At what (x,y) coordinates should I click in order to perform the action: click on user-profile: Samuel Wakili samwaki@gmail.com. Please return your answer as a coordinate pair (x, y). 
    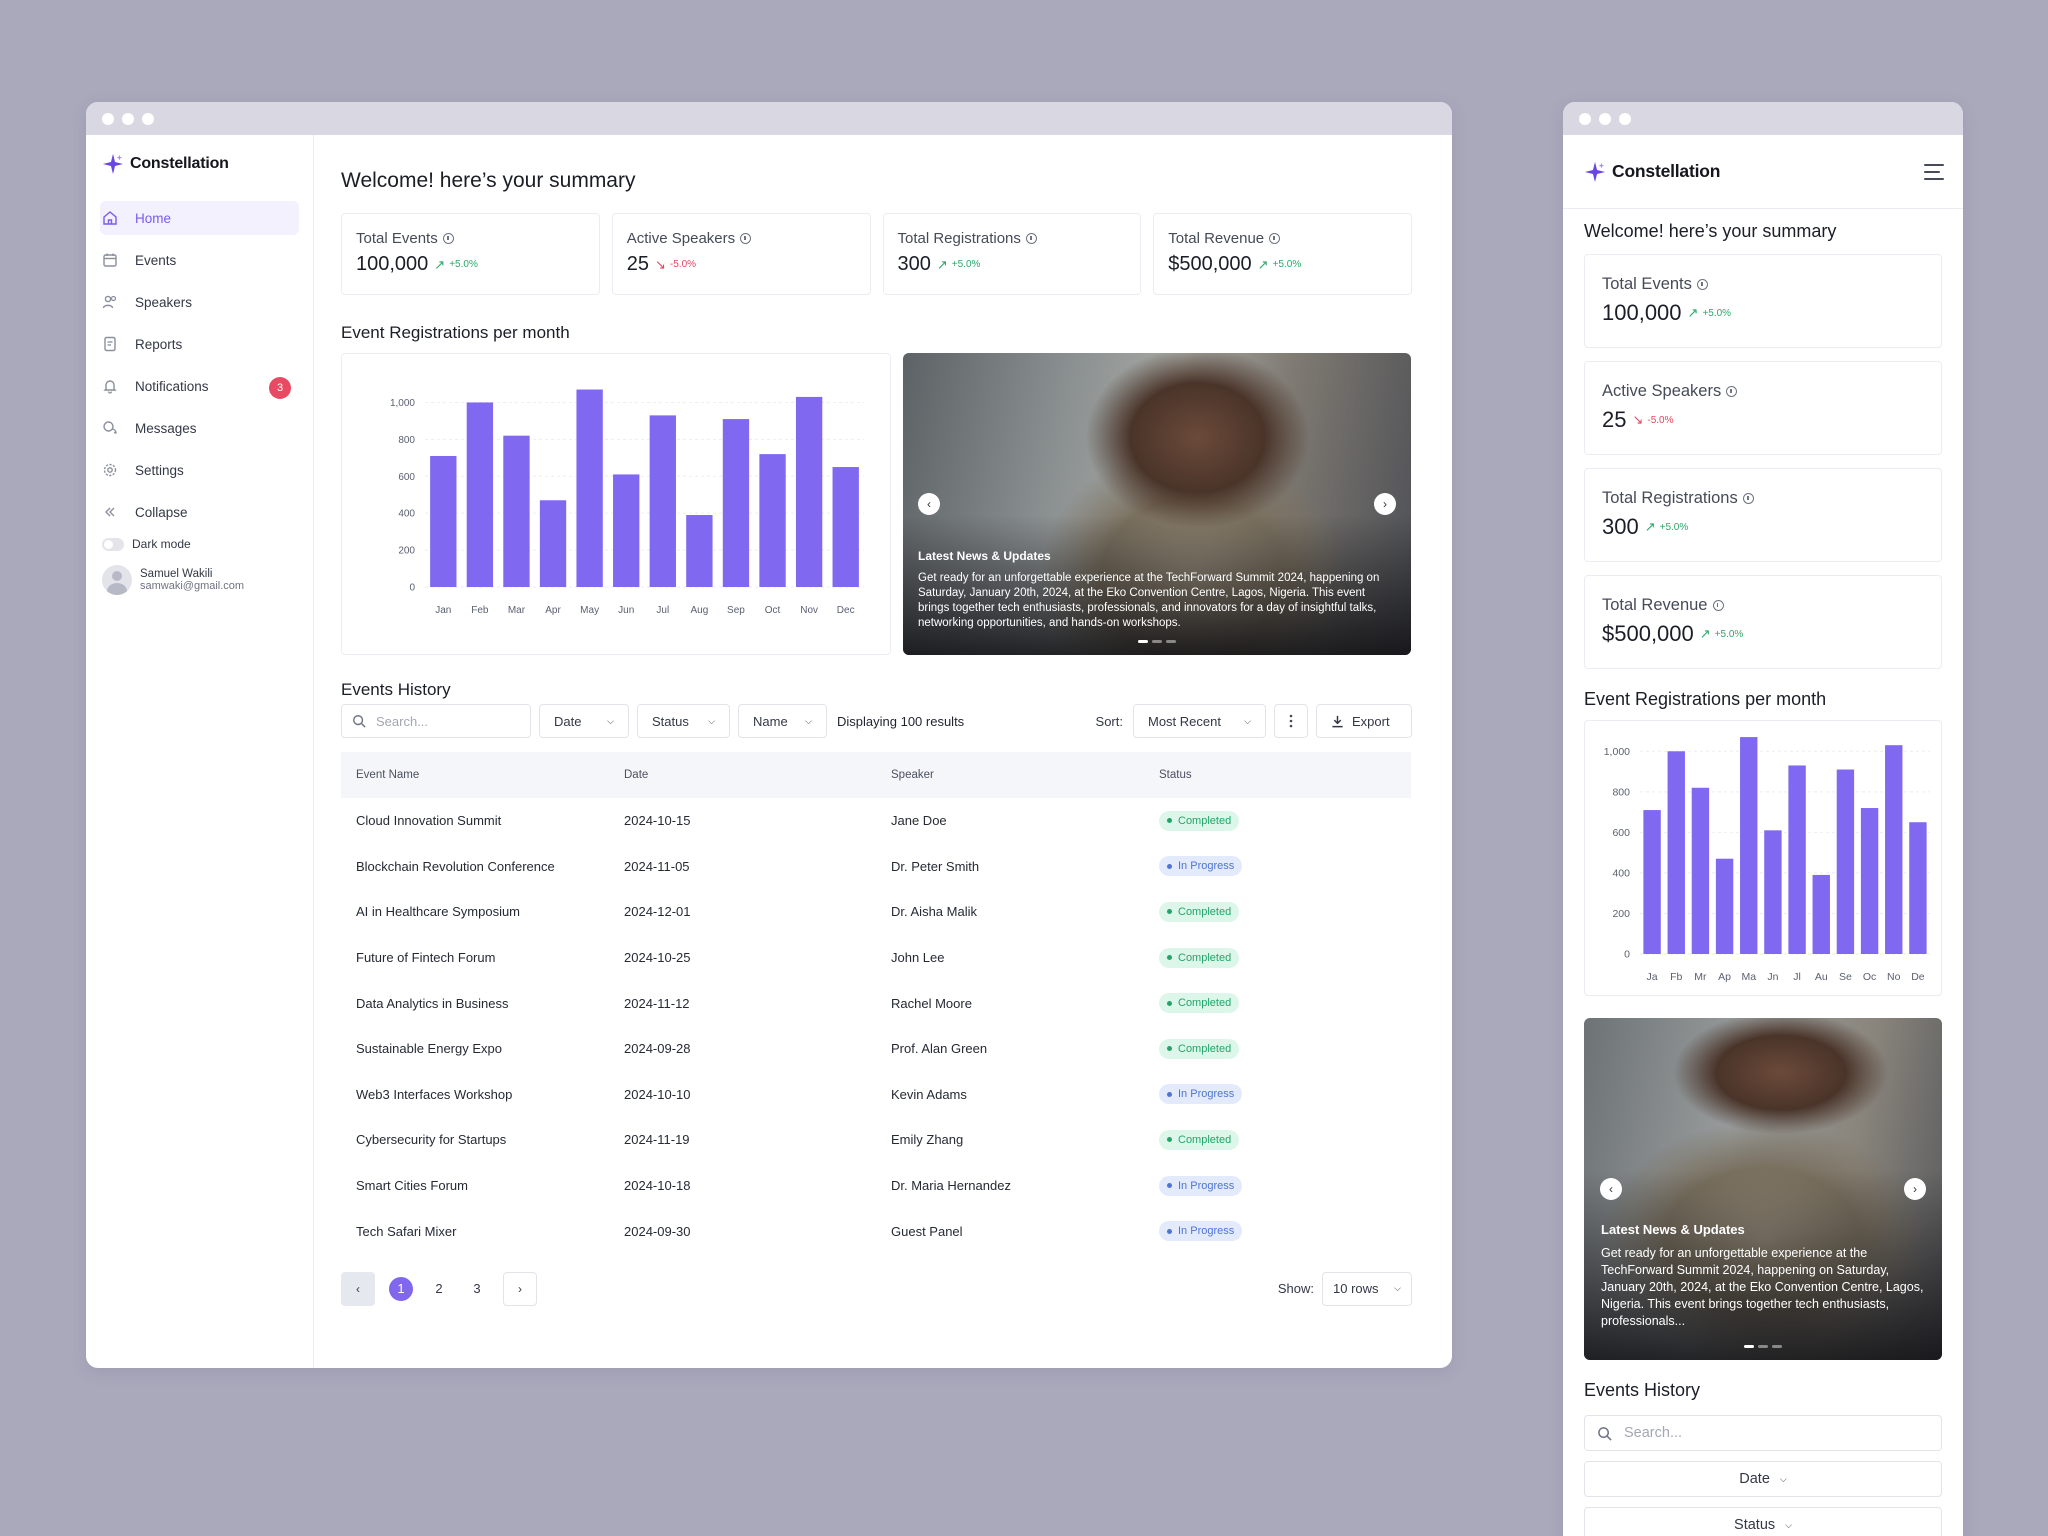
    Looking at the image, I should click on (199, 580).